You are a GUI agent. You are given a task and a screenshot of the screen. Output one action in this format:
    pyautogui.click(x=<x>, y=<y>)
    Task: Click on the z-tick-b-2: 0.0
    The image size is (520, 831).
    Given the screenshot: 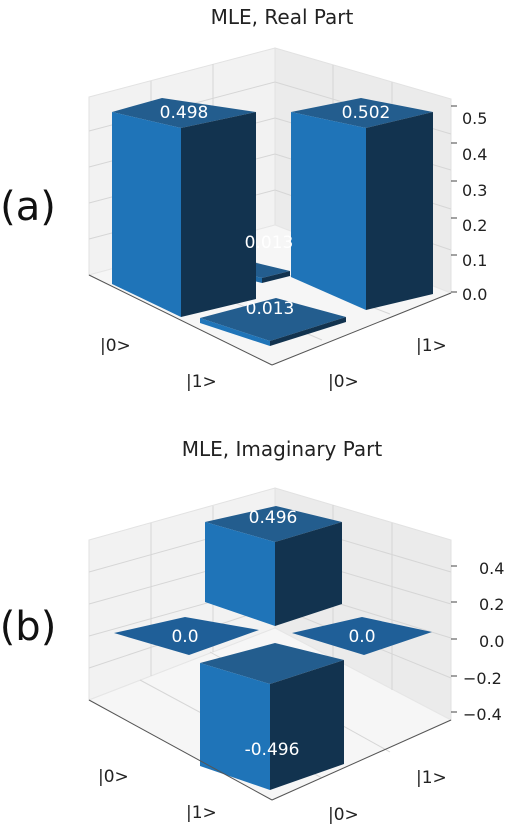 What is the action you would take?
    pyautogui.click(x=491, y=641)
    